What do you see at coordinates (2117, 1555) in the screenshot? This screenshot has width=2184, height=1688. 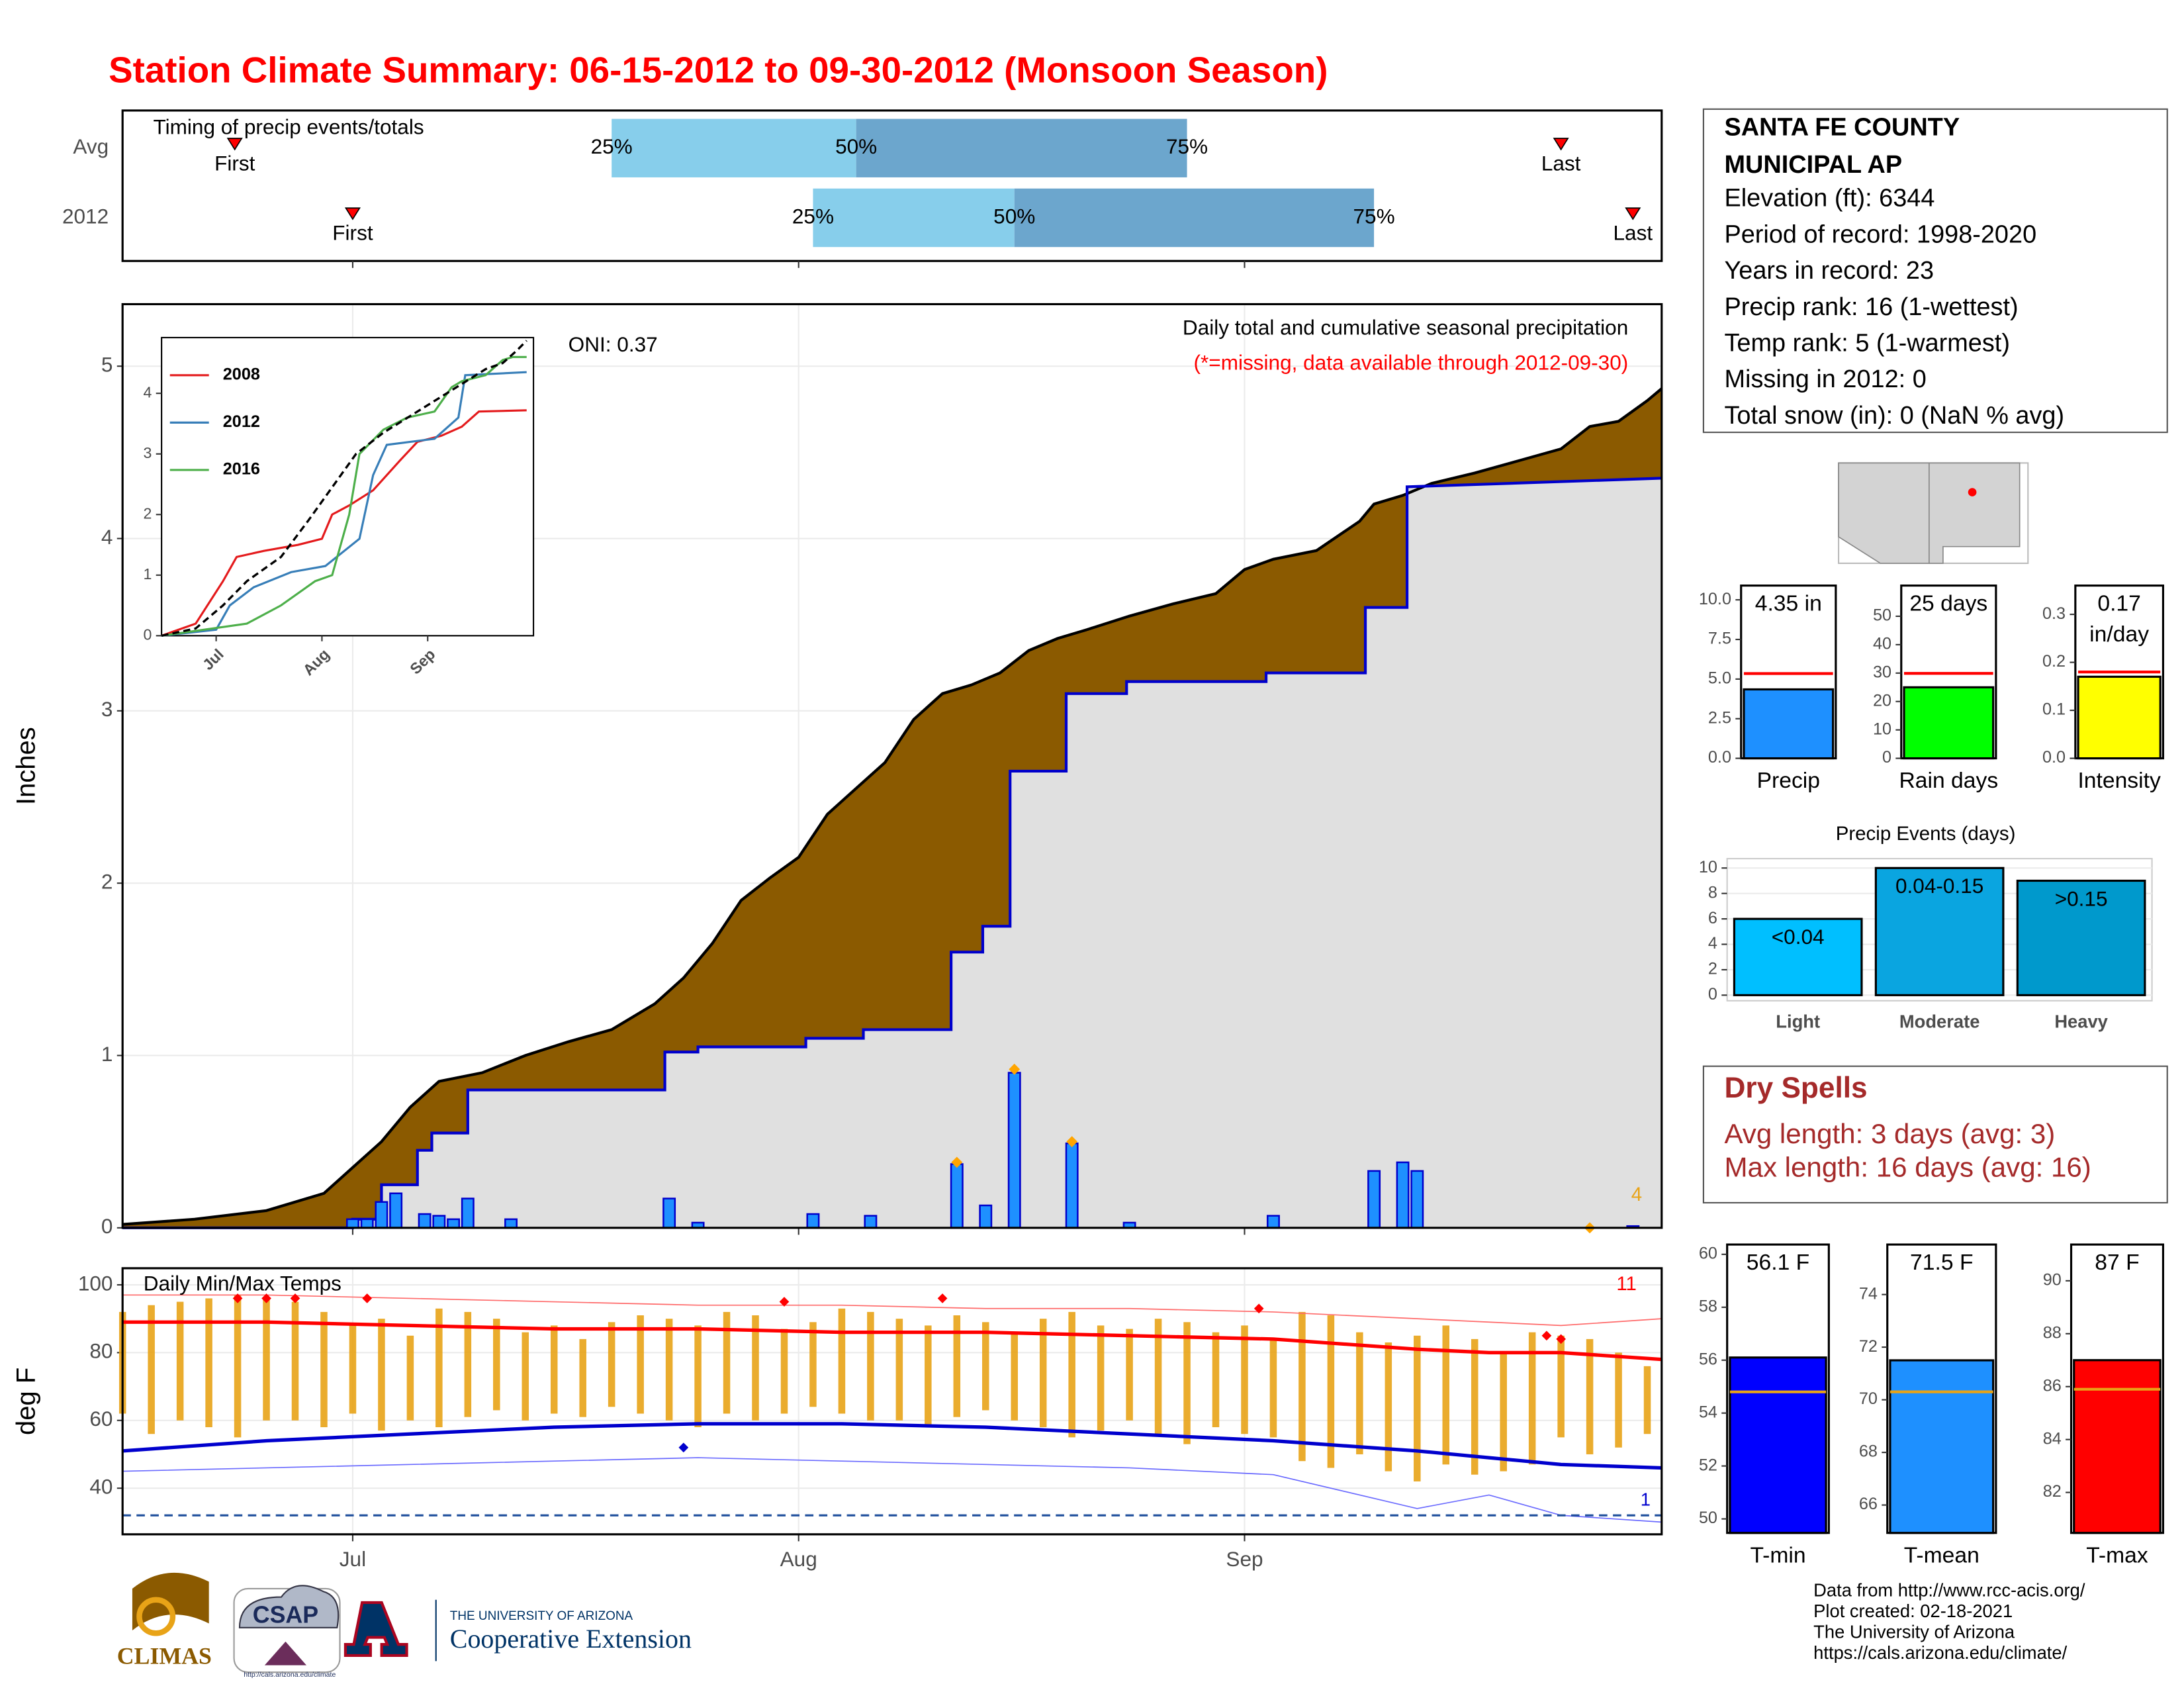 I see `category-label: T-max` at bounding box center [2117, 1555].